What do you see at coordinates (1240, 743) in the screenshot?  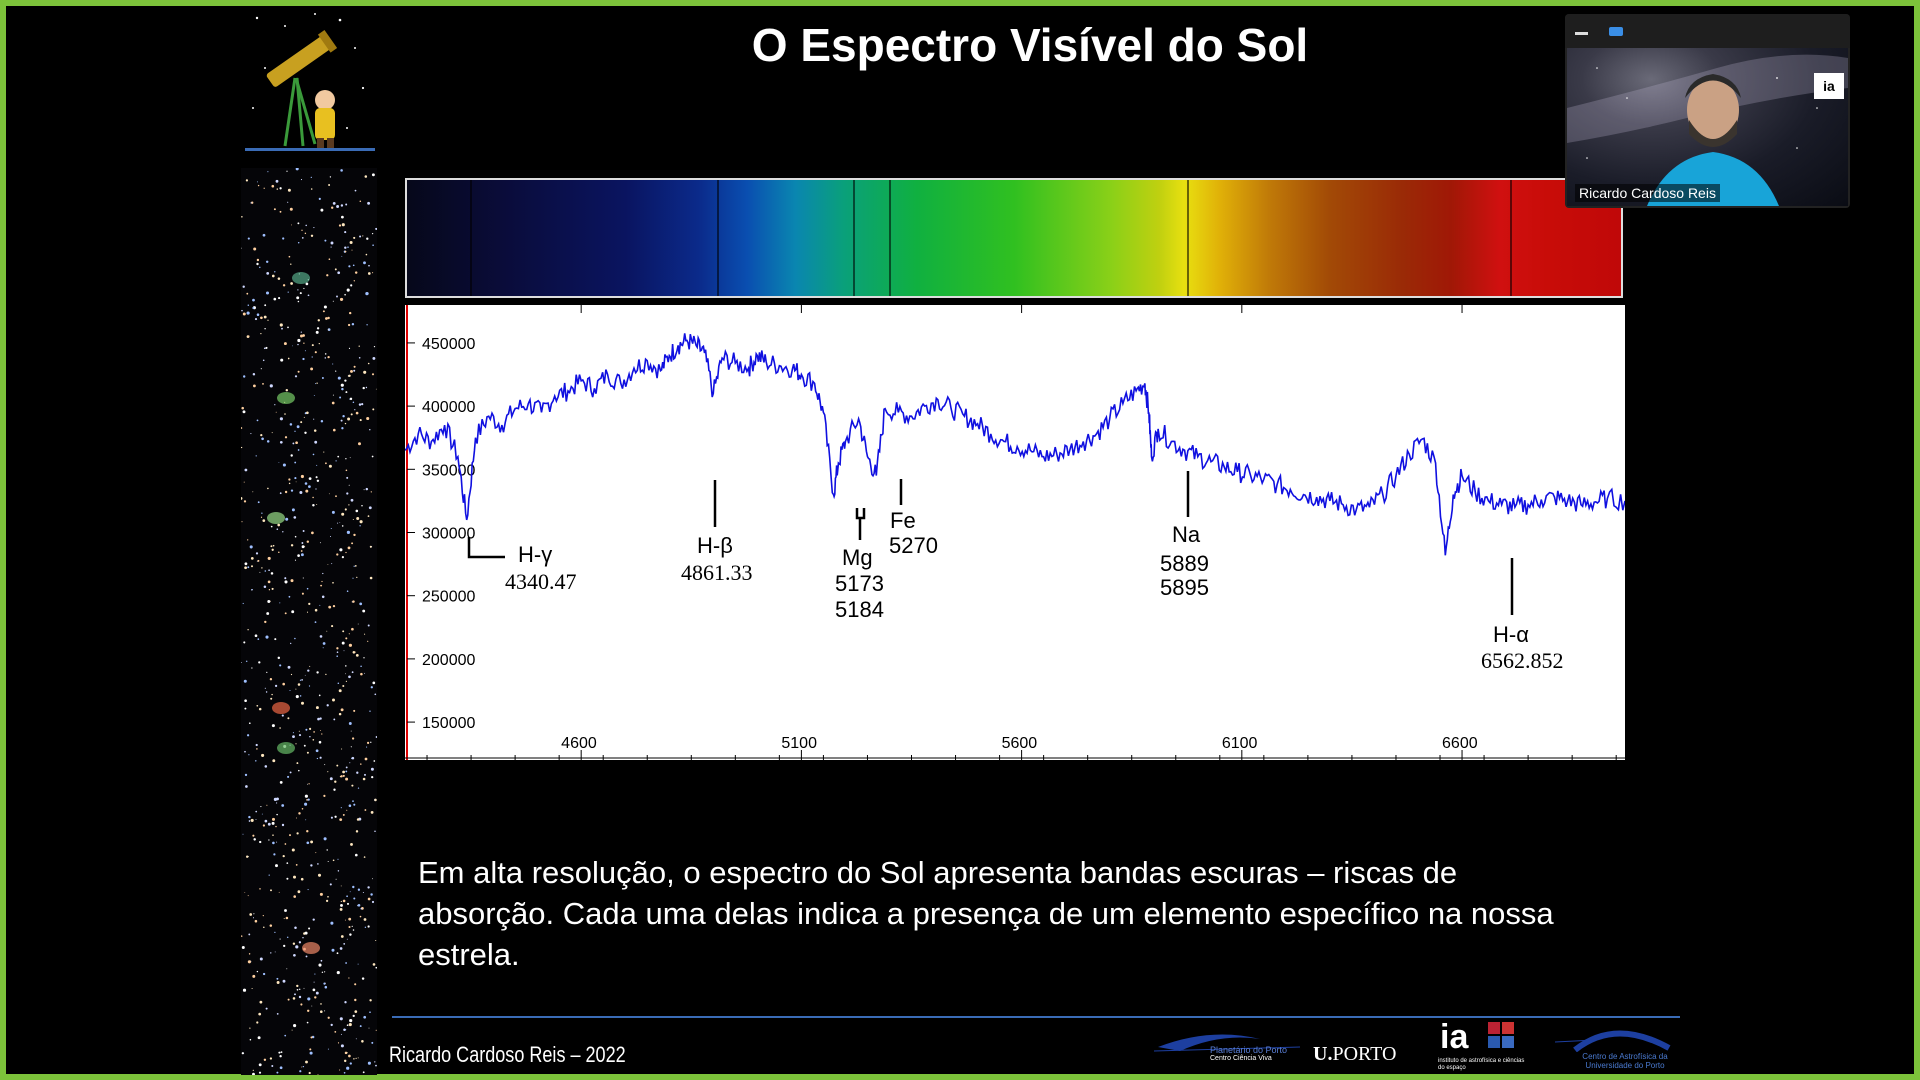 I see `x-tick-label: 6100` at bounding box center [1240, 743].